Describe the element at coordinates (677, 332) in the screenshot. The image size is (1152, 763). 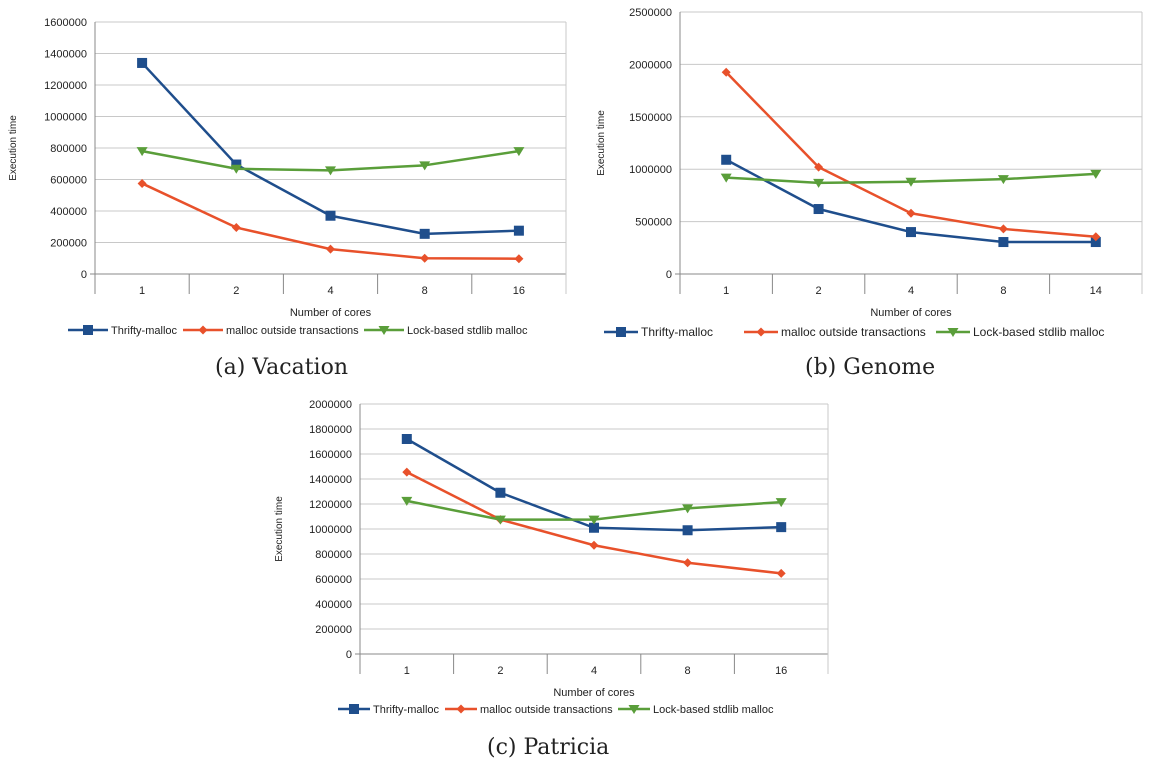
I see `genome-legend-label-thrifty: Thrifty-malloc` at that location.